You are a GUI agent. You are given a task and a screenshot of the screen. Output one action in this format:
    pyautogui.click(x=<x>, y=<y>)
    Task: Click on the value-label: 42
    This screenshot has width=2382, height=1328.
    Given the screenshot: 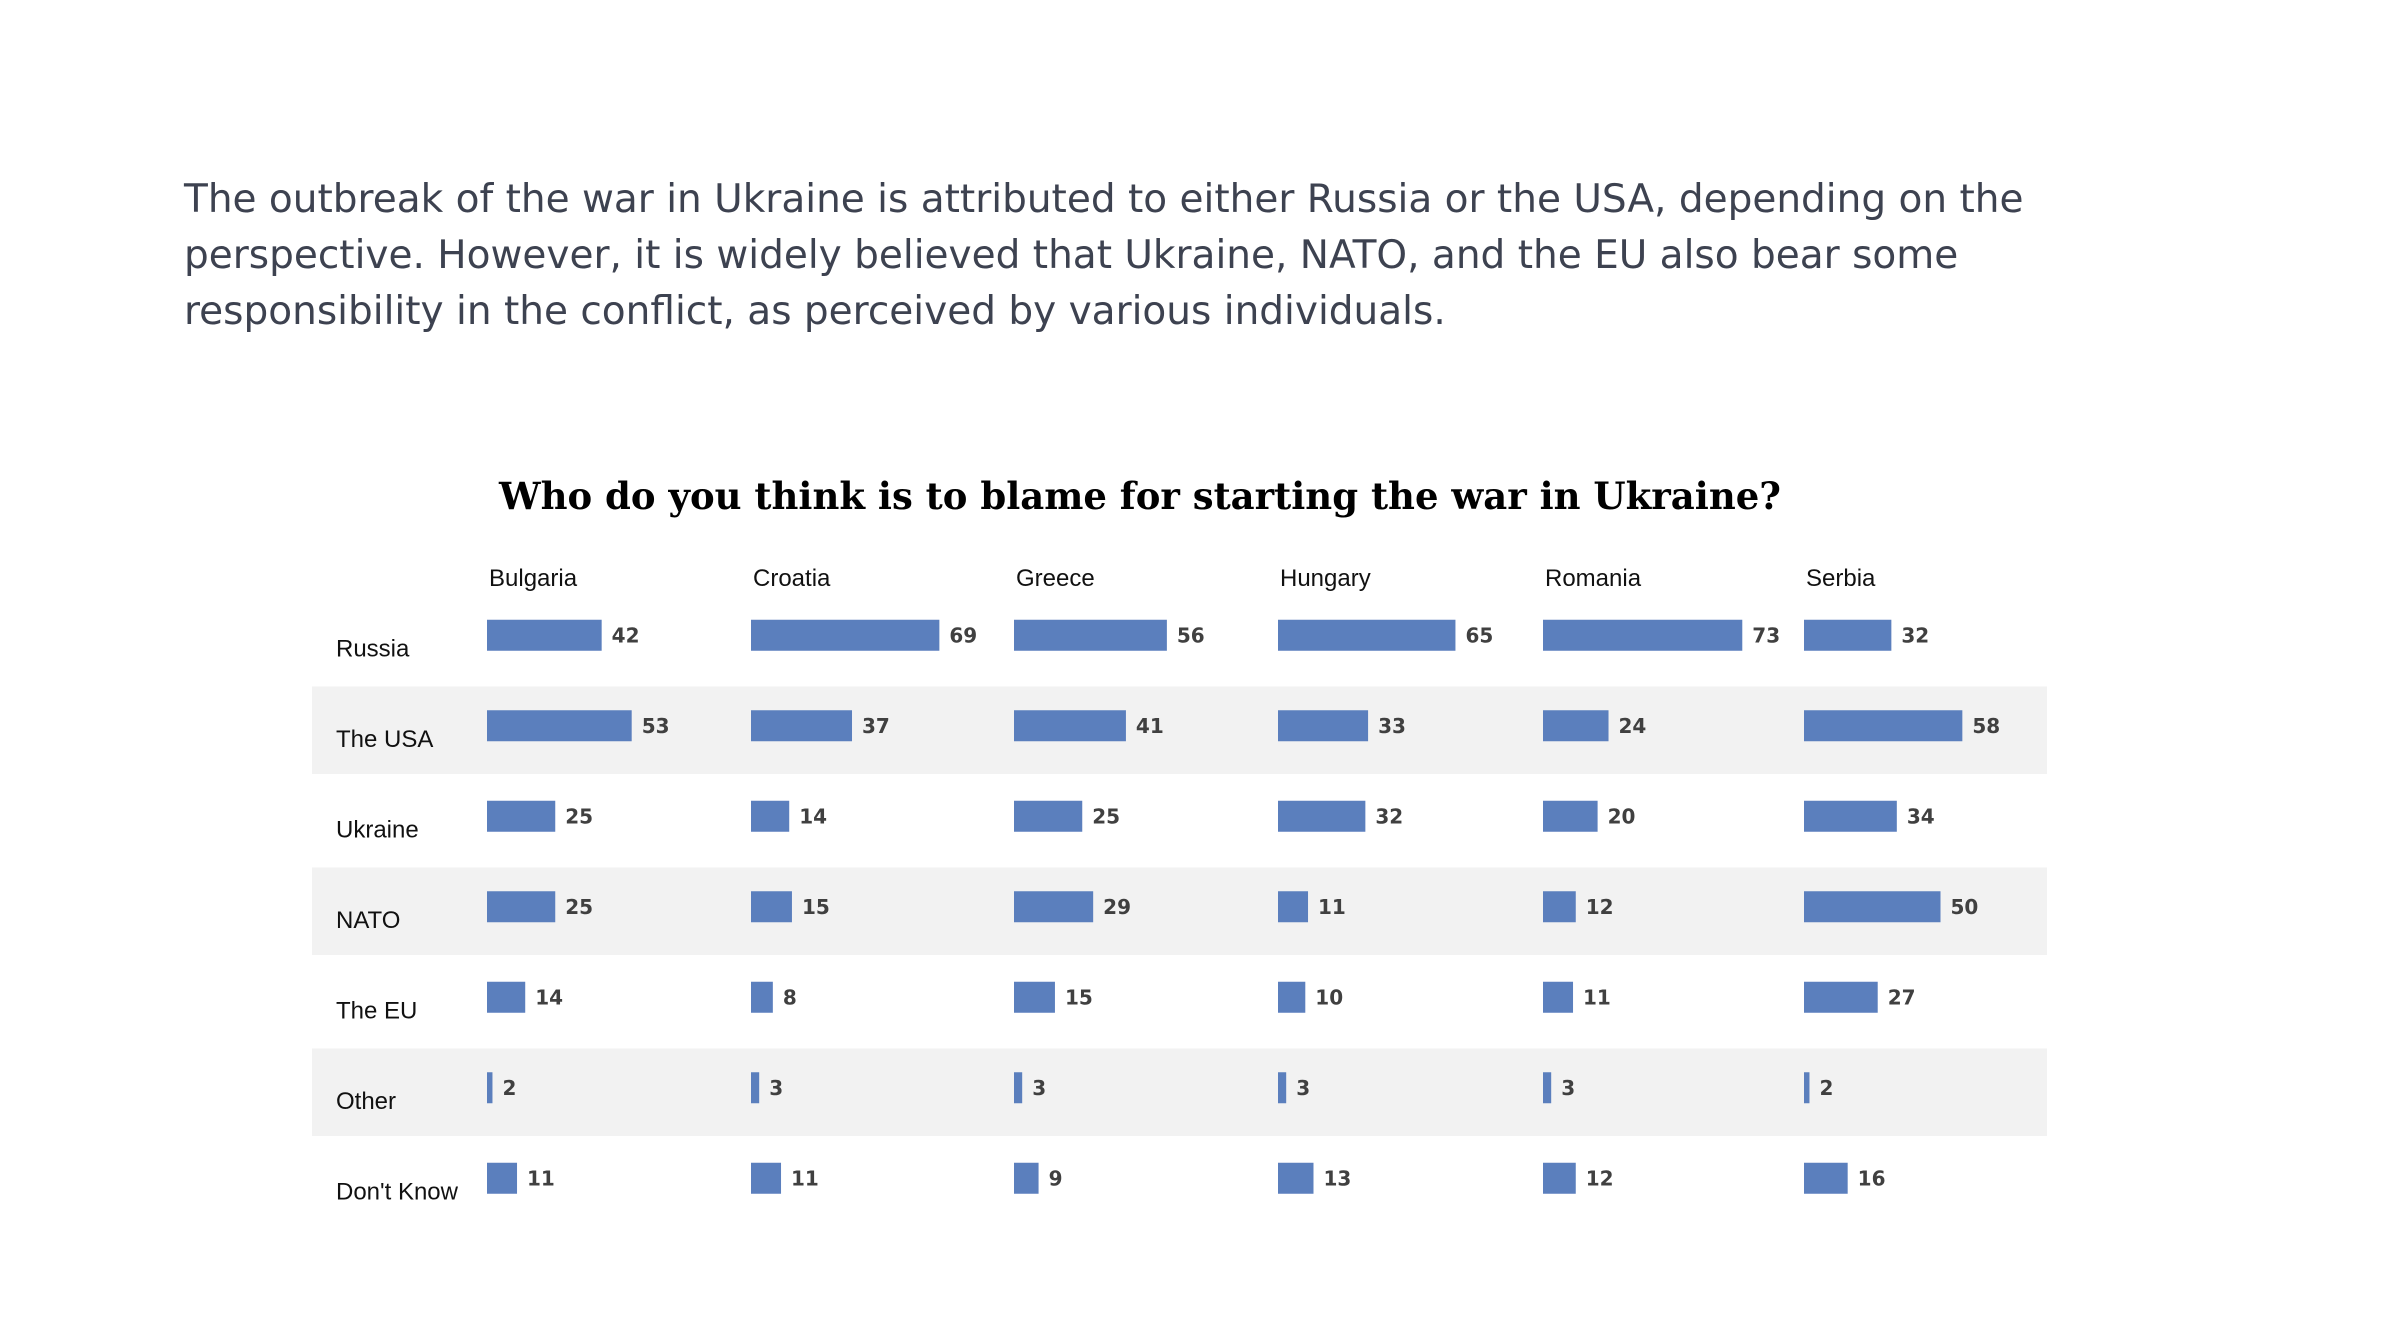 What is the action you would take?
    pyautogui.click(x=626, y=635)
    